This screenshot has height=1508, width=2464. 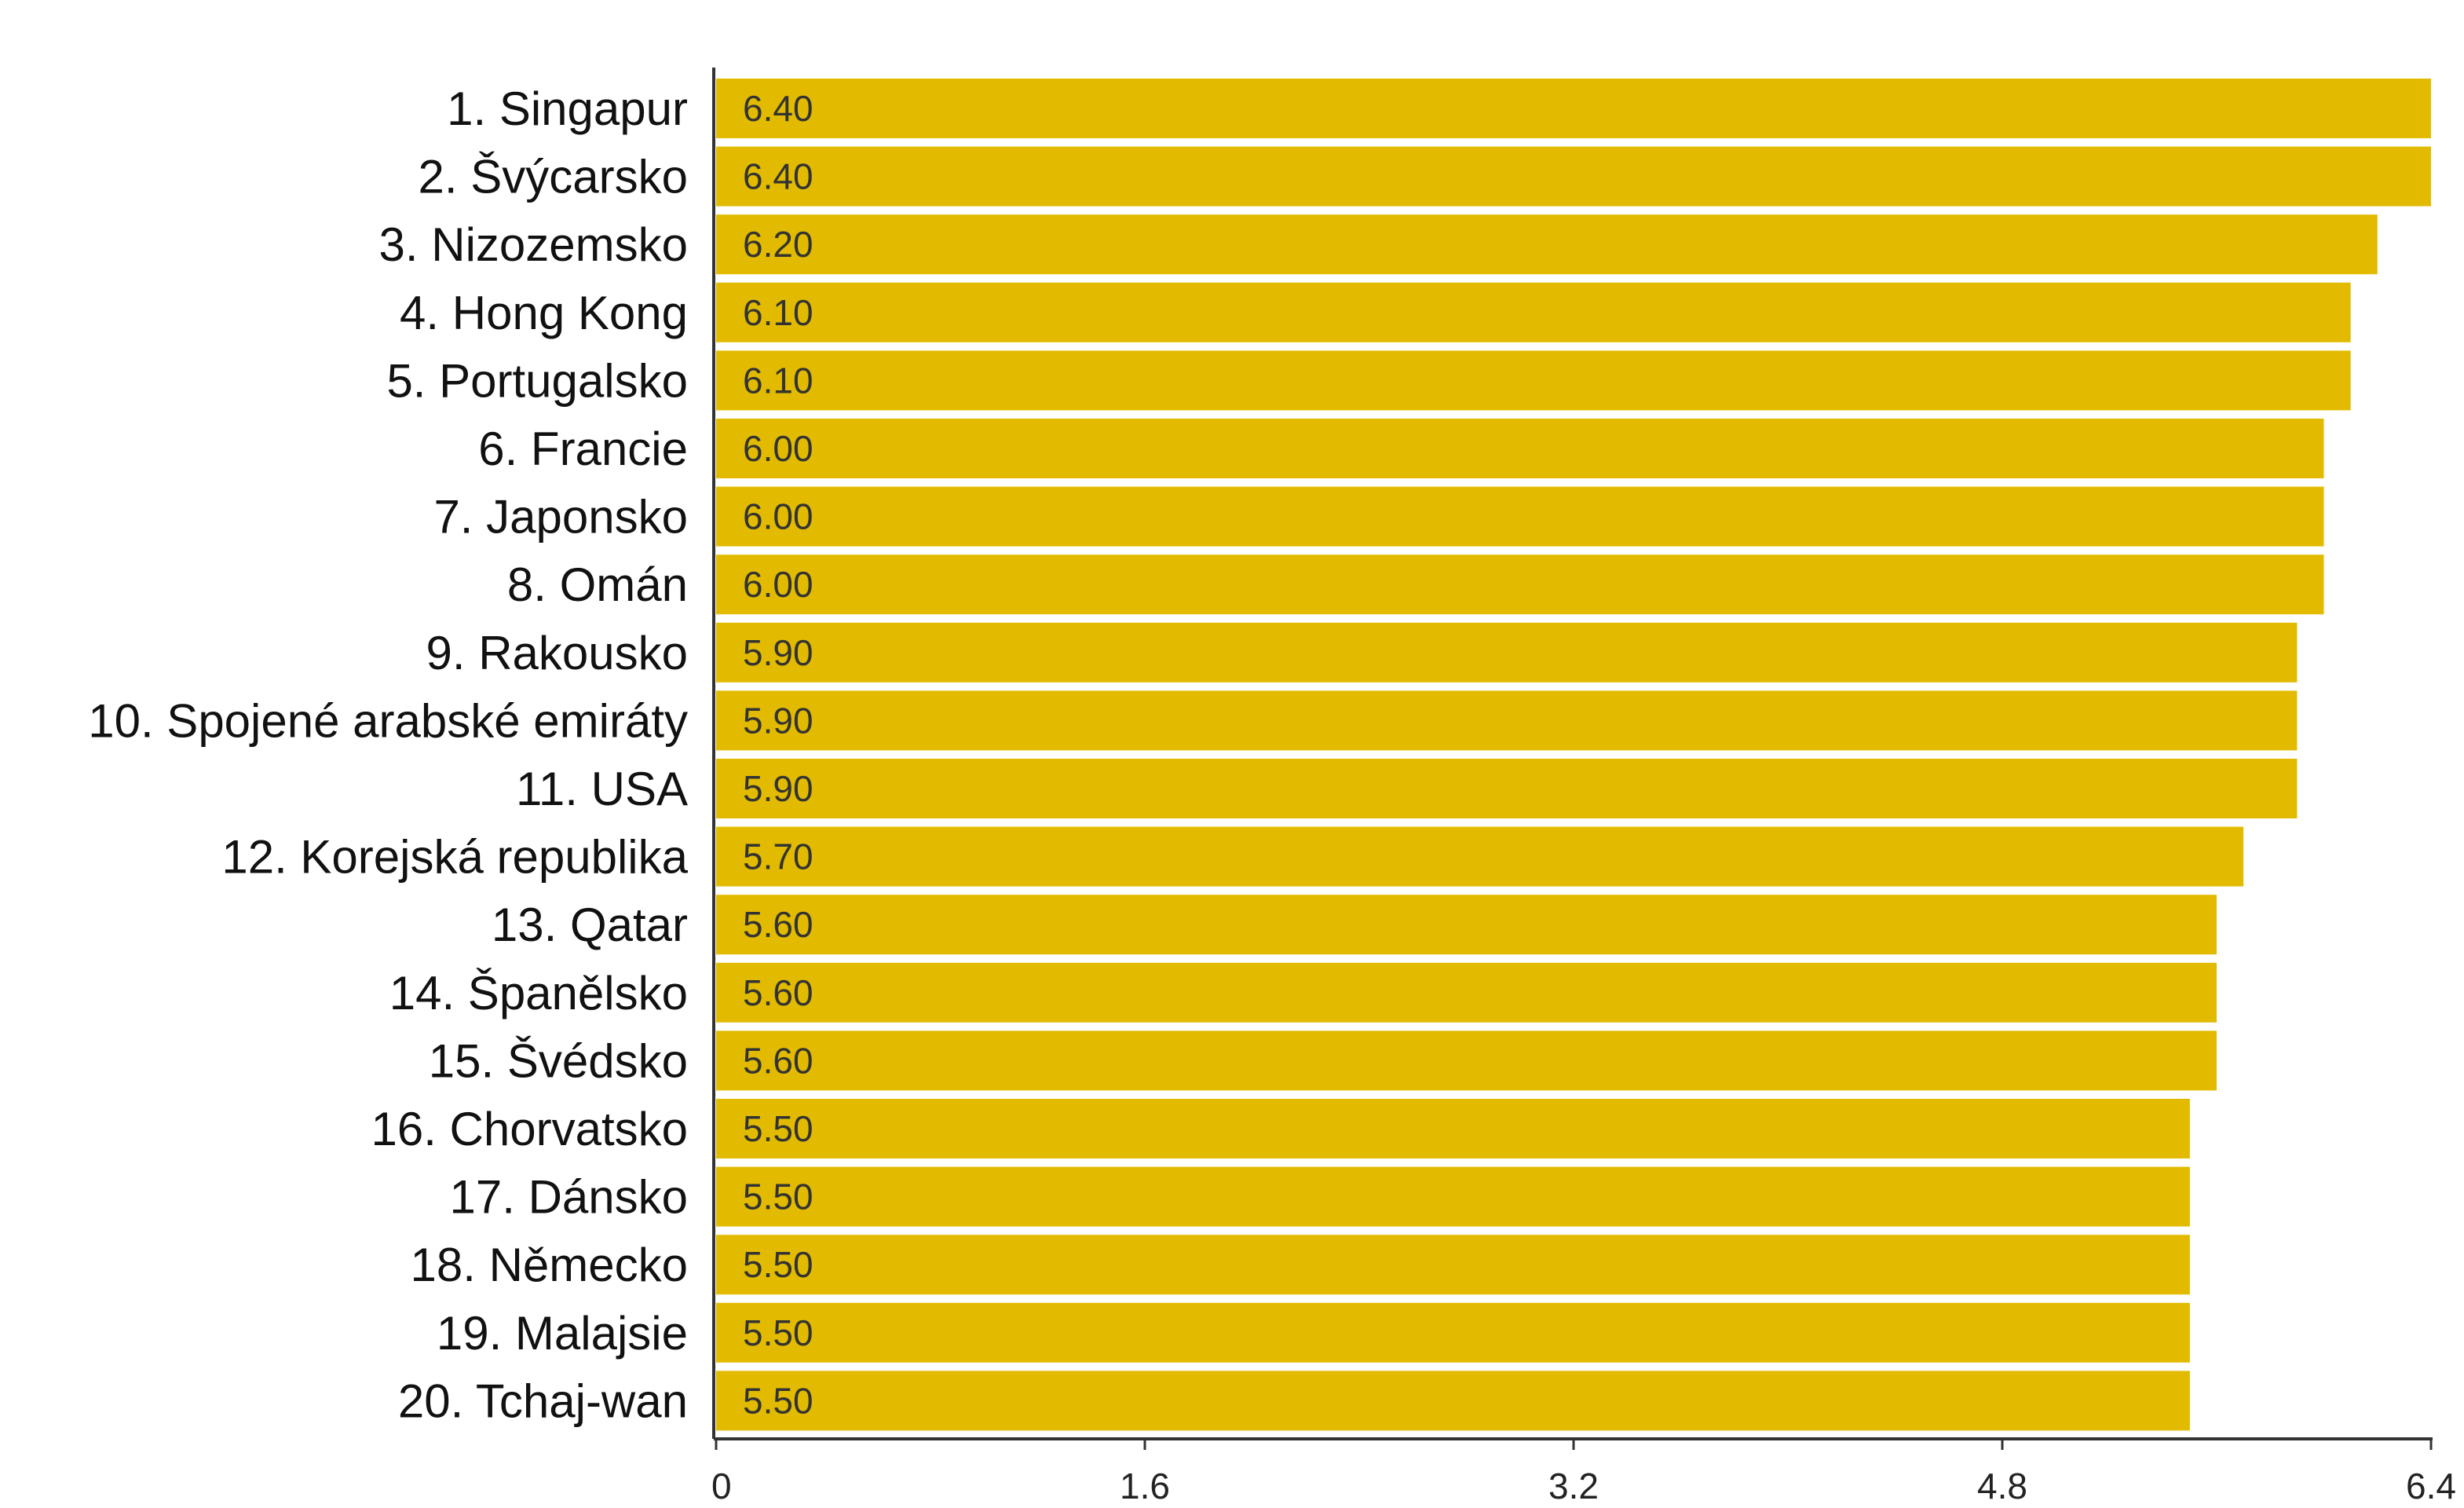 I want to click on category-label: 2. Švýcarsko, so click(x=554, y=177).